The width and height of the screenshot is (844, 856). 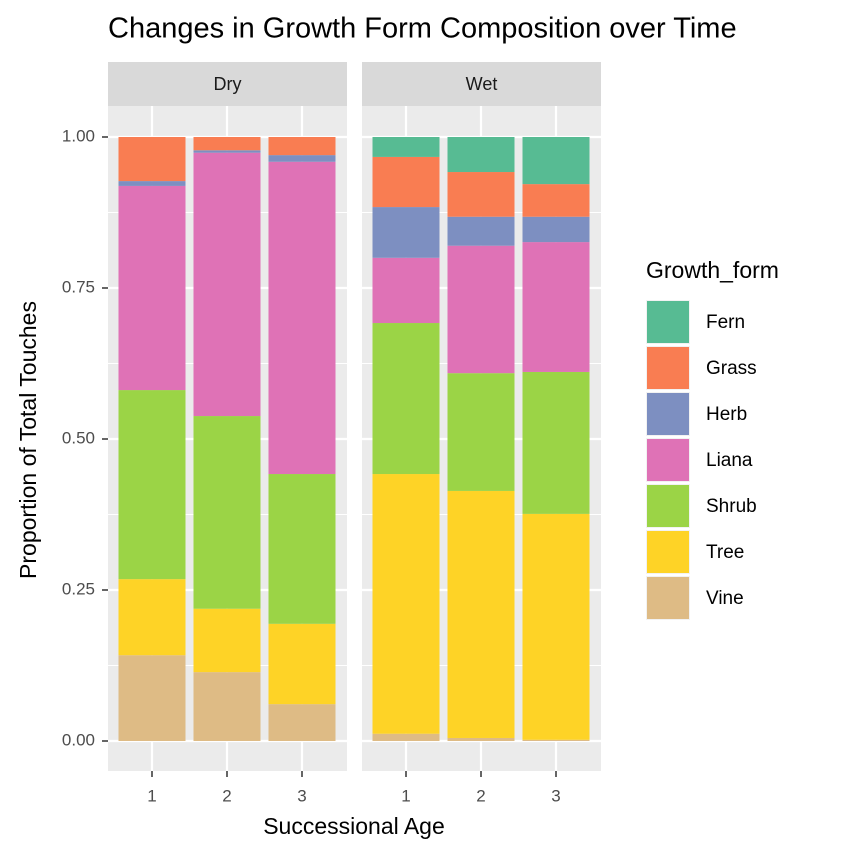 What do you see at coordinates (28, 440) in the screenshot?
I see `y-axis-label: Proportion of Total Touches` at bounding box center [28, 440].